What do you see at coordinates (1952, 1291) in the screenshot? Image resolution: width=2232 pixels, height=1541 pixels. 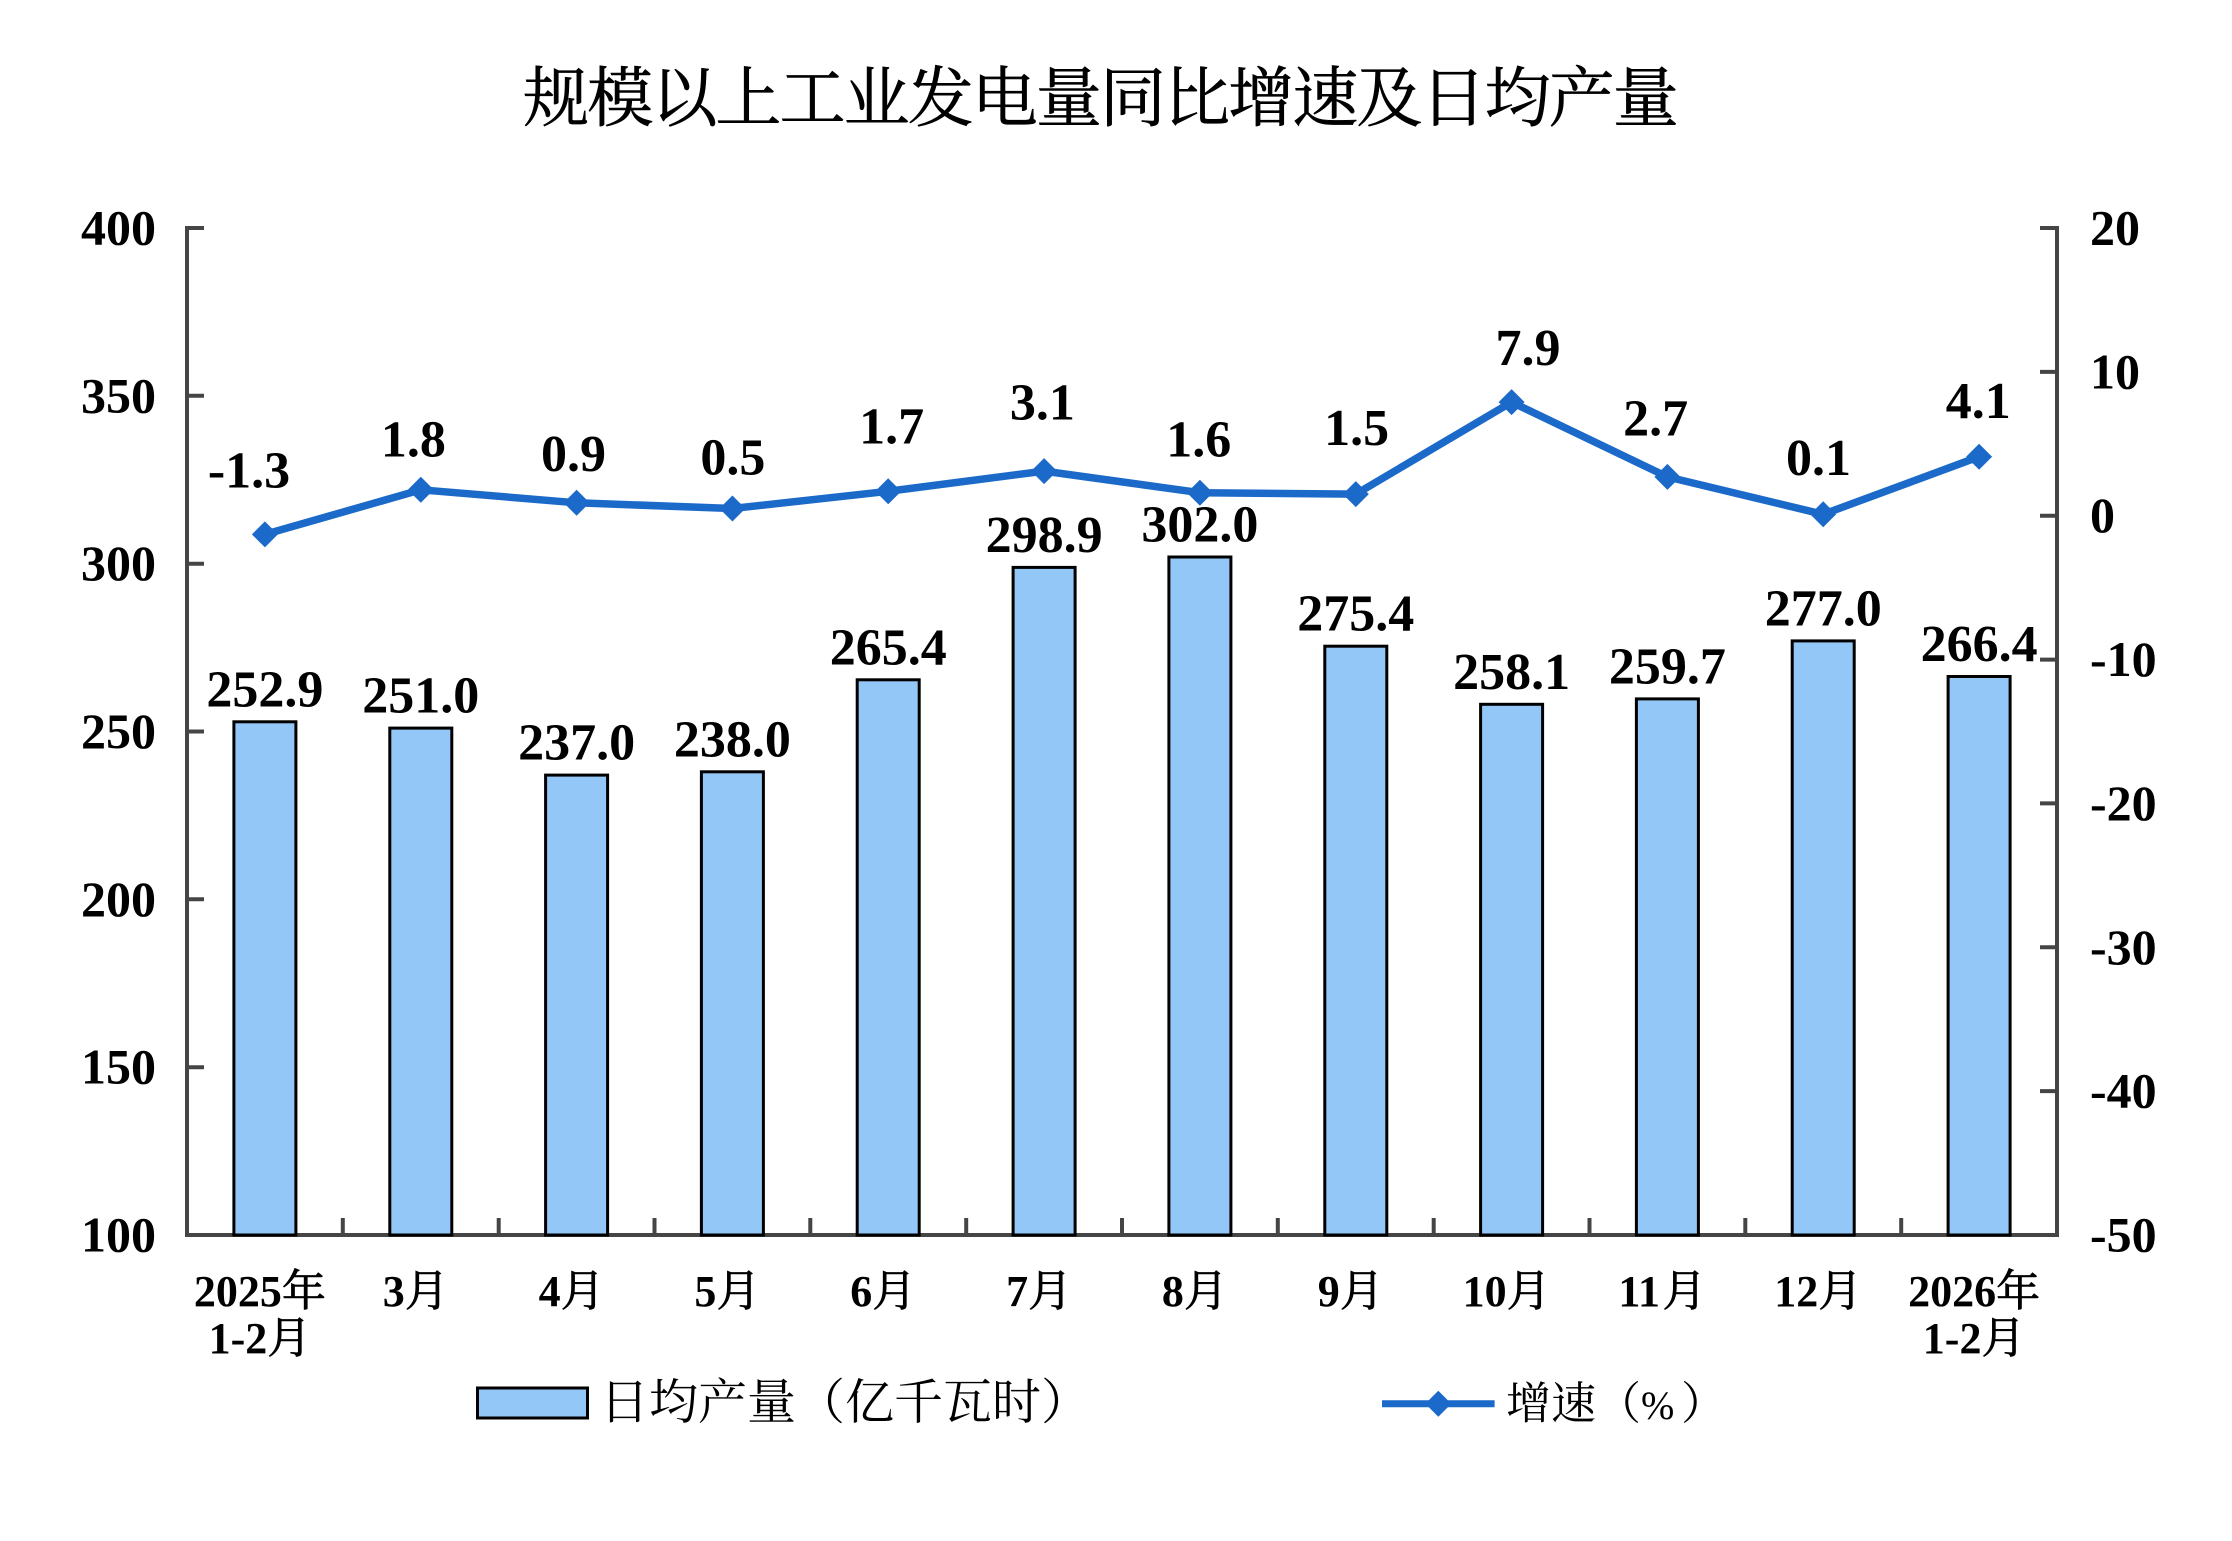 I see `svg-text: 2026` at bounding box center [1952, 1291].